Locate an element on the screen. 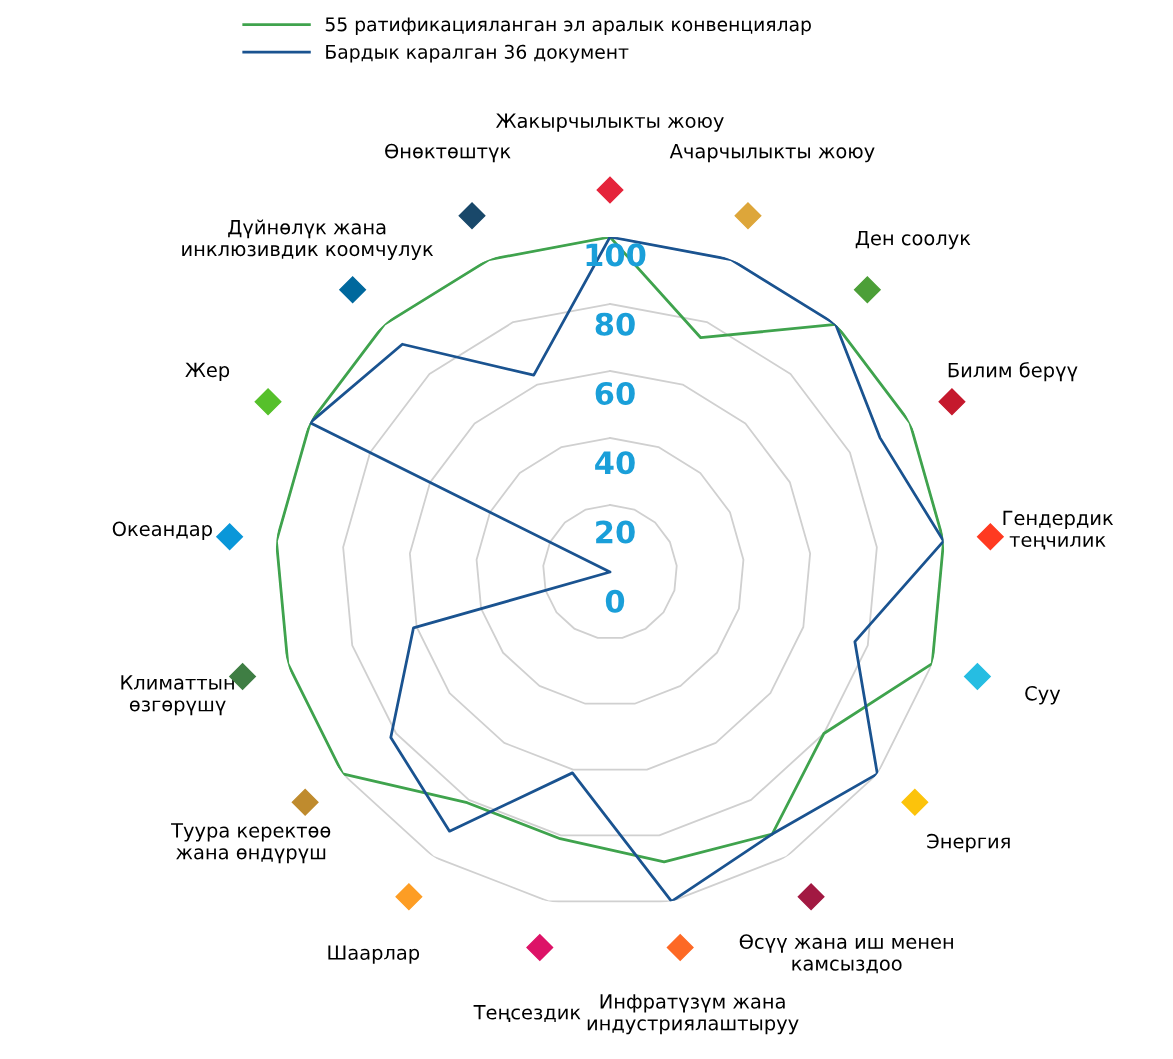 This screenshot has width=1173, height=1059. spoke-label: Билим берүү is located at coordinates (1013, 372).